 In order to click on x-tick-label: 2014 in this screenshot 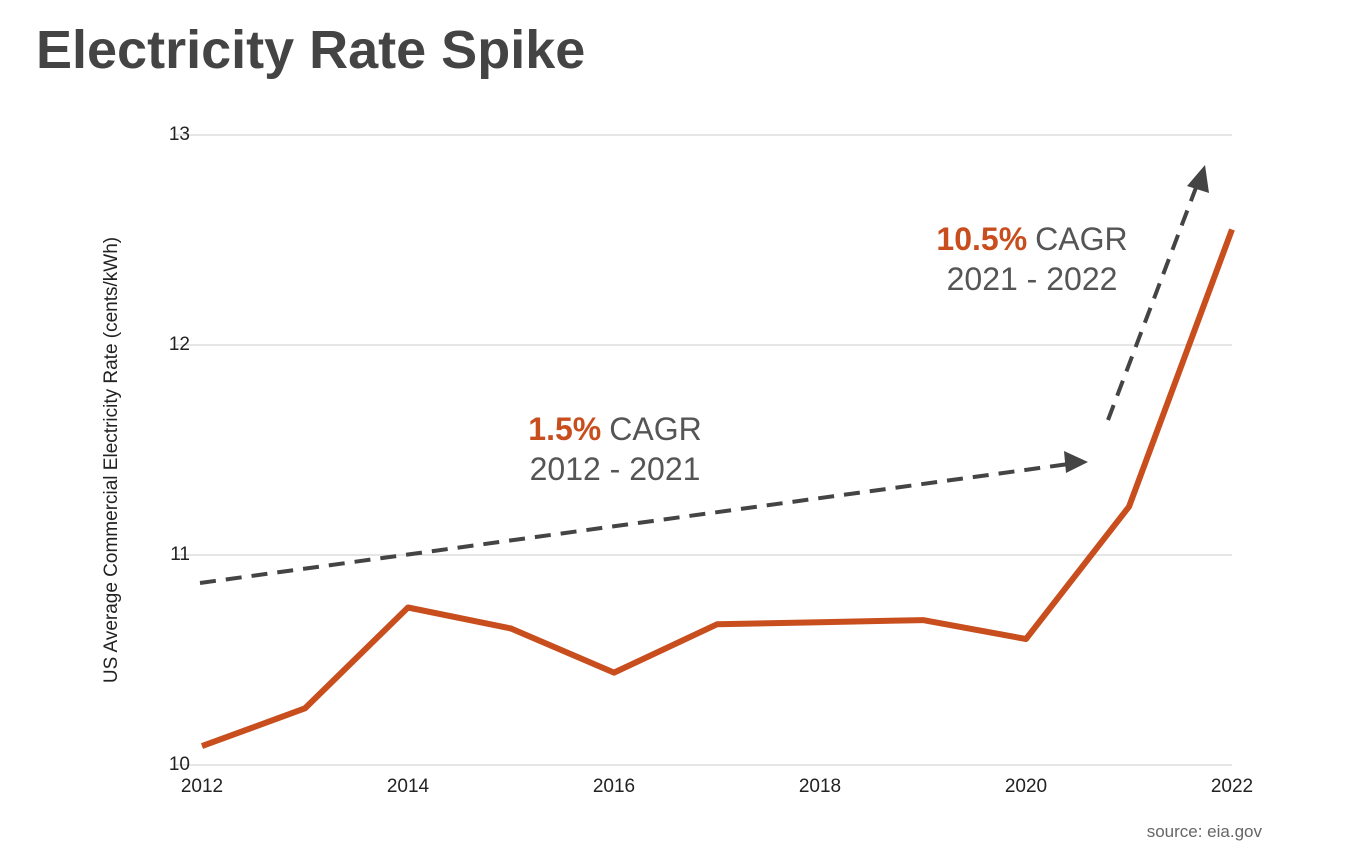, I will do `click(408, 786)`.